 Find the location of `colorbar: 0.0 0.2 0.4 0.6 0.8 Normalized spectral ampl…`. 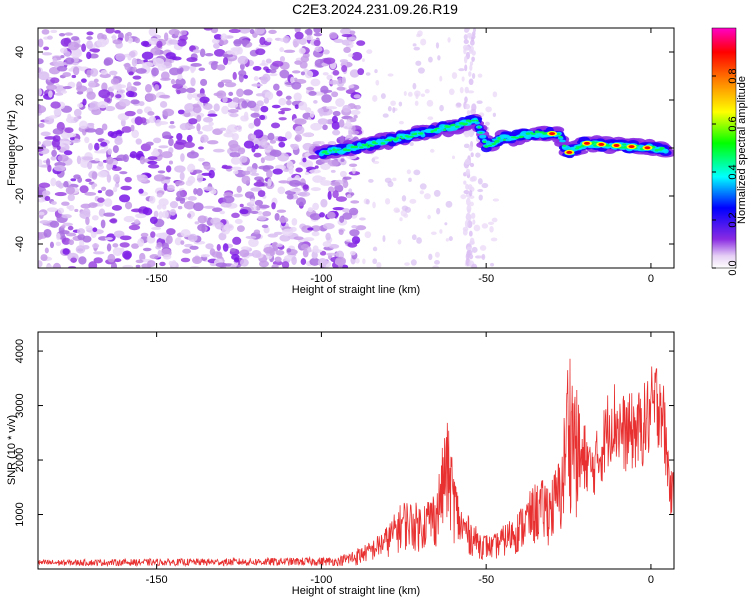

colorbar: 0.0 0.2 0.4 0.6 0.8 Normalized spectral ampl… is located at coordinates (729, 151).